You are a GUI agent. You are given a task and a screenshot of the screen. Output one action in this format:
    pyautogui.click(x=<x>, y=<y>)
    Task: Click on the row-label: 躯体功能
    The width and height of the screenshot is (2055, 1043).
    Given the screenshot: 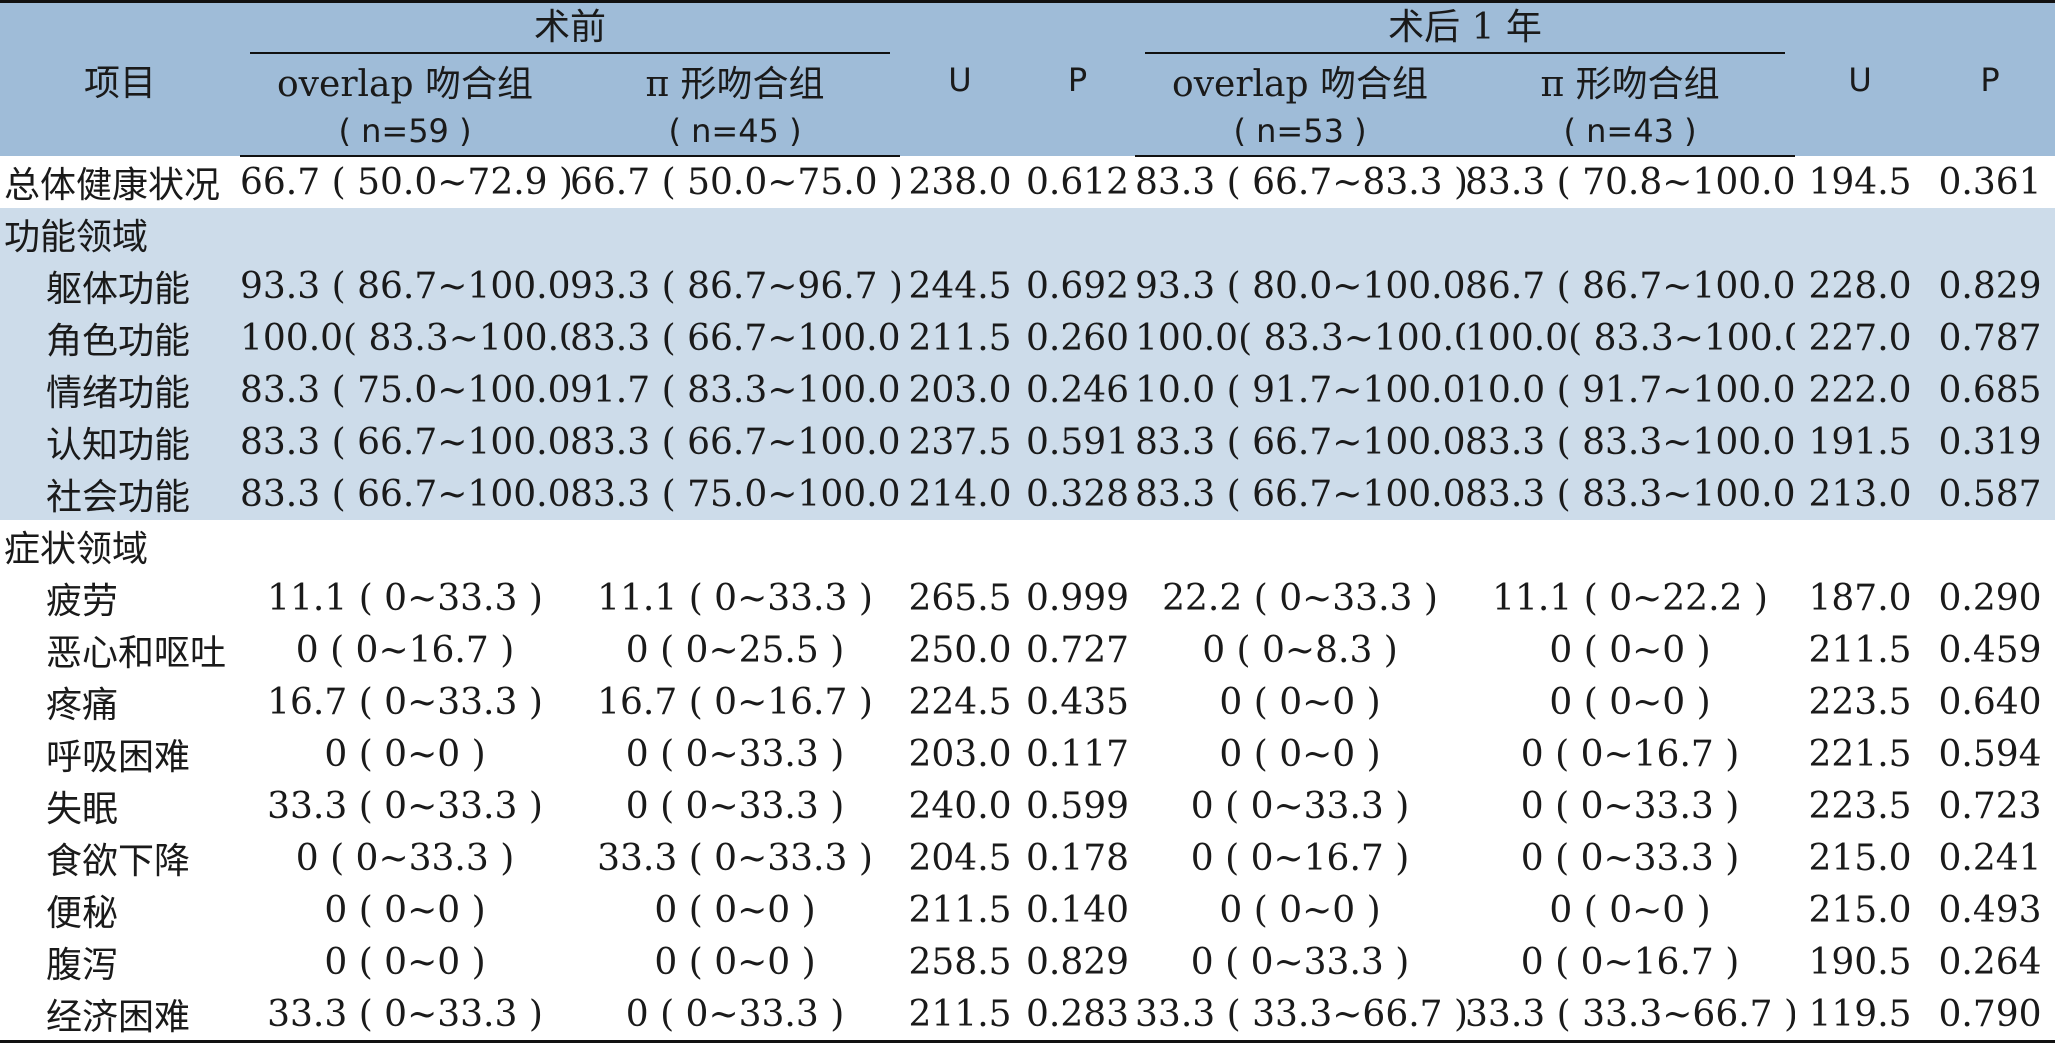 What is the action you would take?
    pyautogui.click(x=118, y=289)
    